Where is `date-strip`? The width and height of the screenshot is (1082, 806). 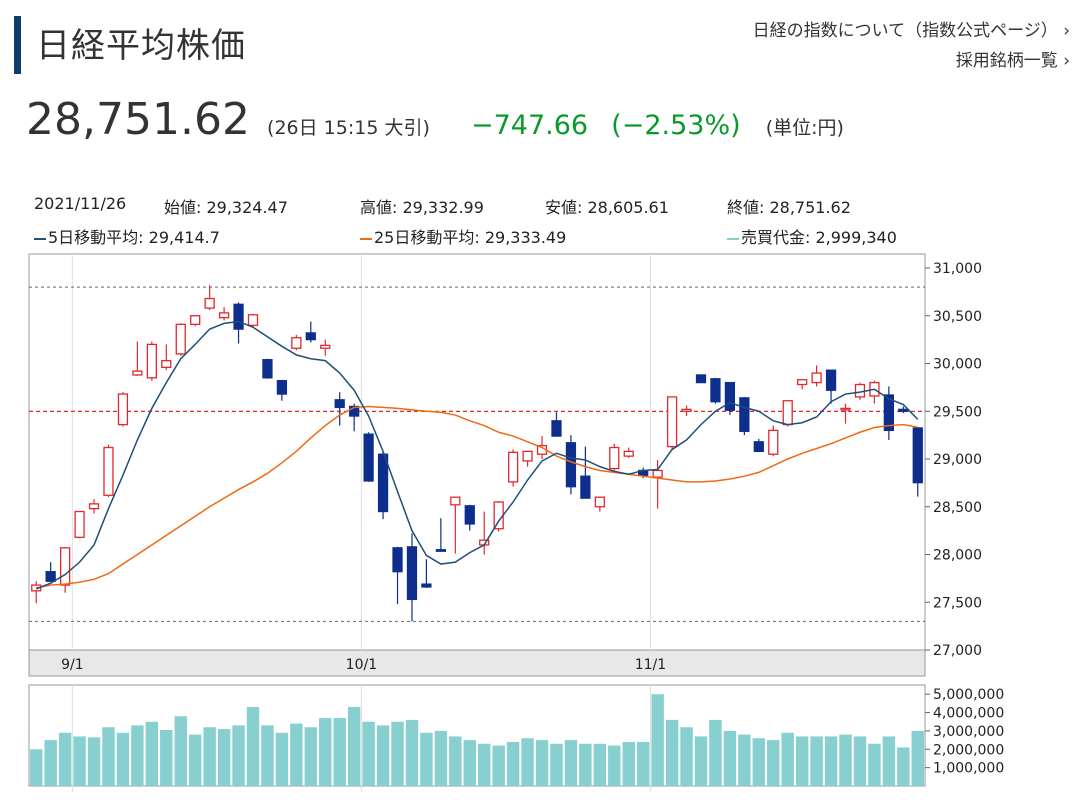 date-strip is located at coordinates (477, 663).